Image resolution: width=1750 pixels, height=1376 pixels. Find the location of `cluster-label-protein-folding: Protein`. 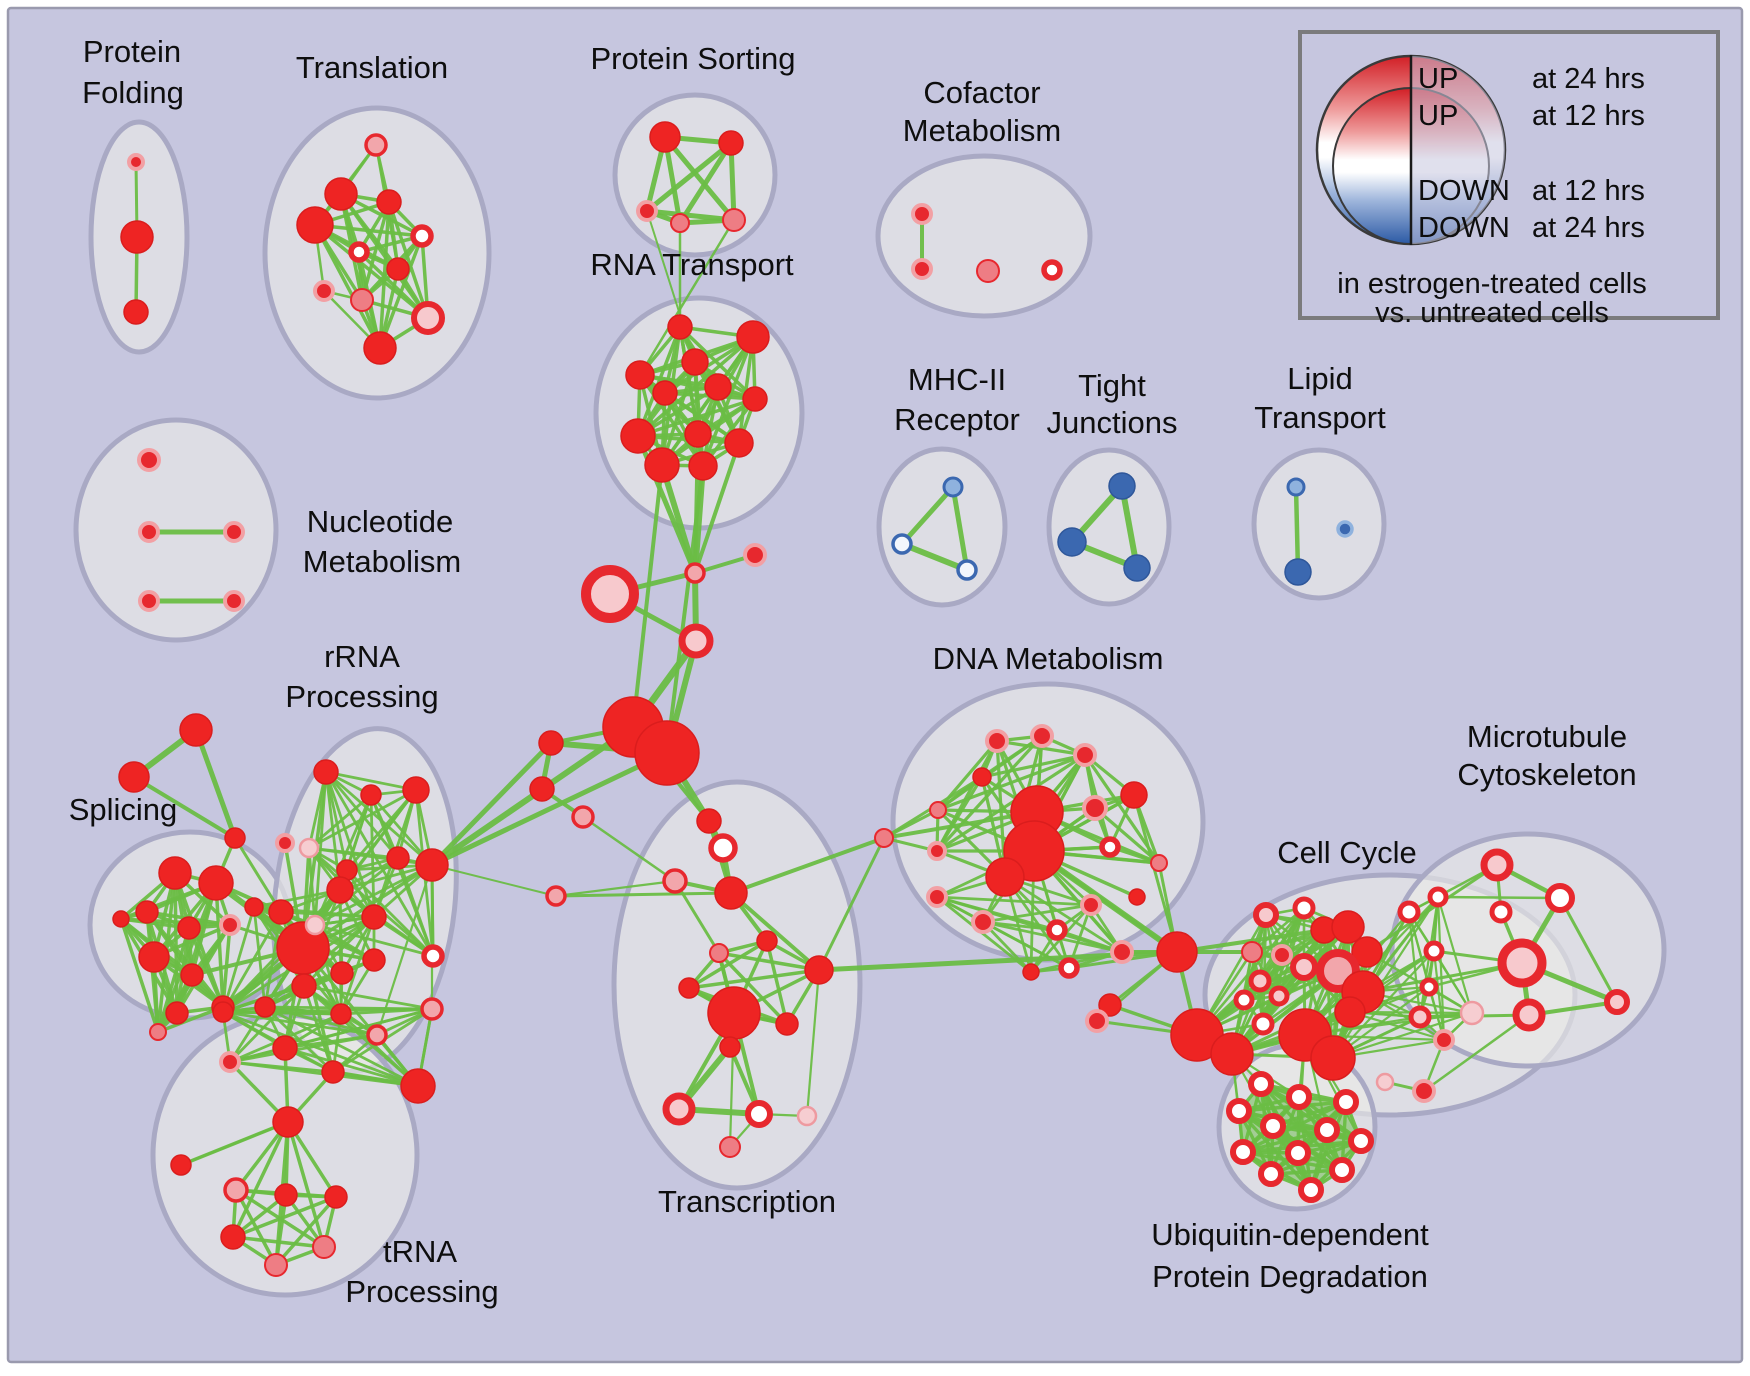

cluster-label-protein-folding: Protein is located at coordinates (132, 51).